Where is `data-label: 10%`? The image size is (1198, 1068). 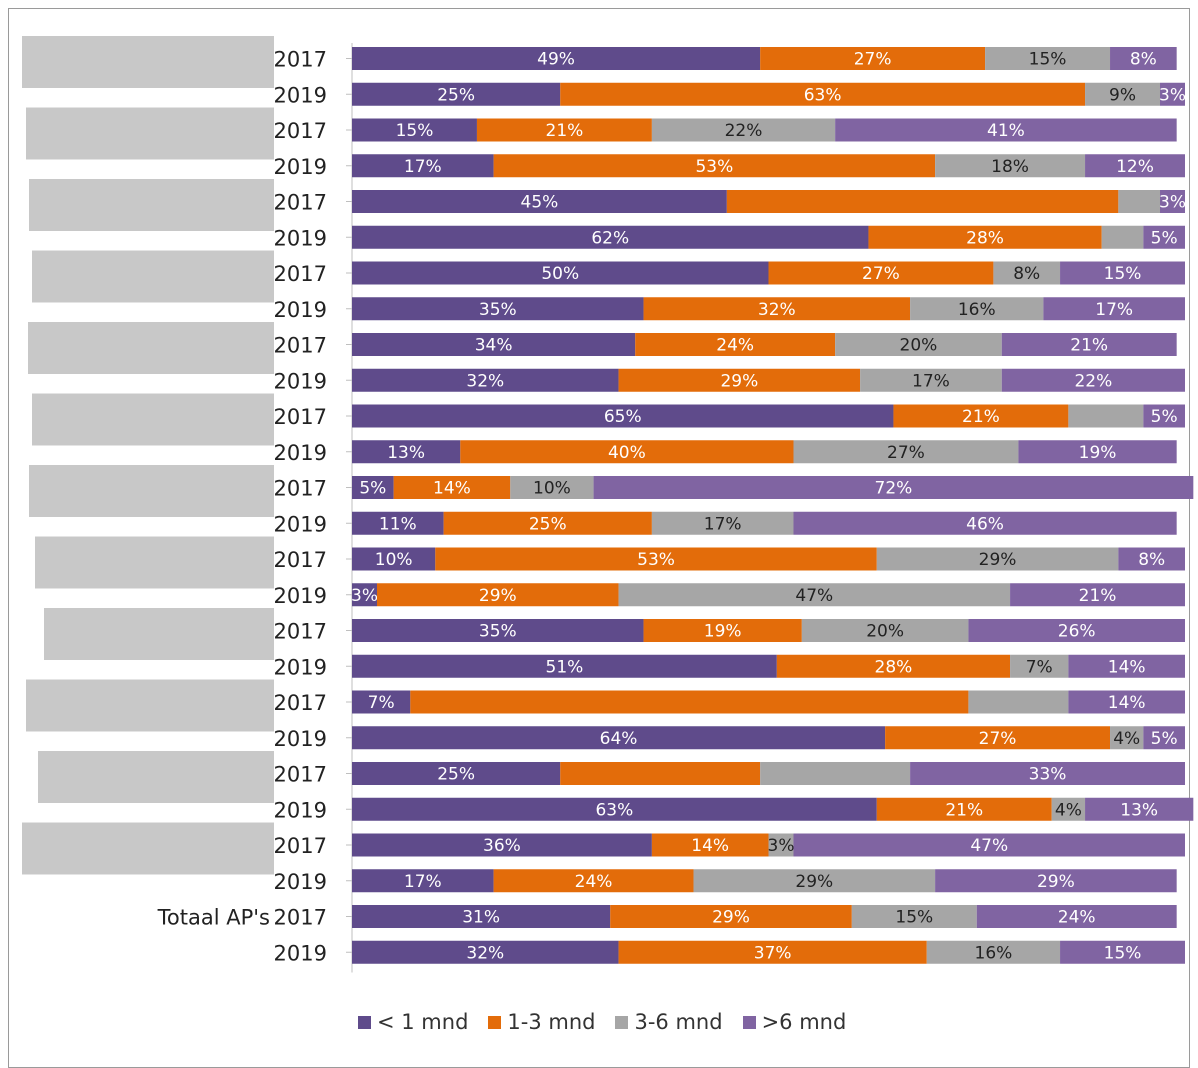 data-label: 10% is located at coordinates (552, 489).